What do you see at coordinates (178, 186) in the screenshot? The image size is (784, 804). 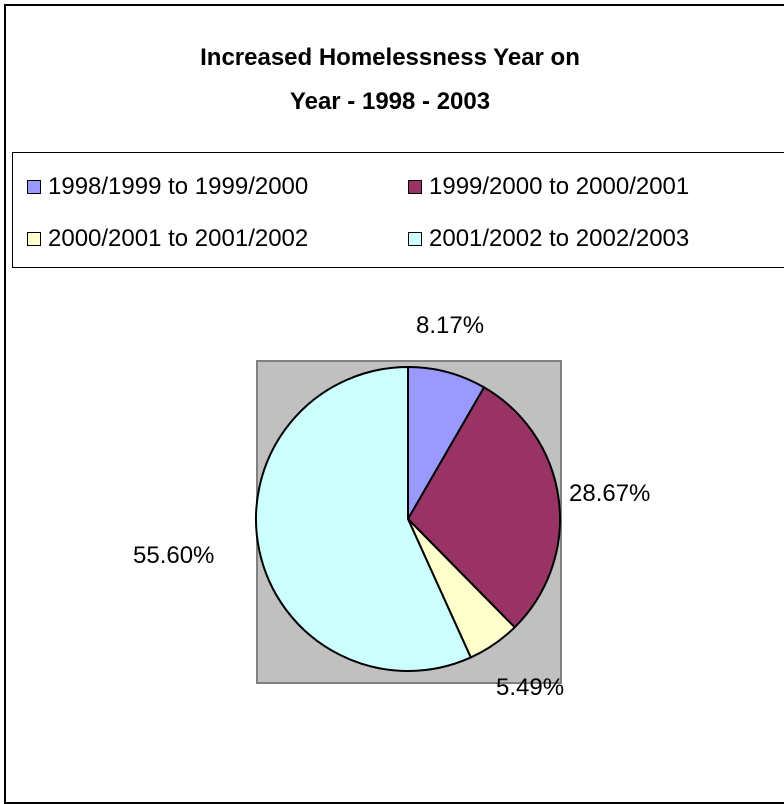 I see `legend-label-1: 1998/1999 to 1999/2000` at bounding box center [178, 186].